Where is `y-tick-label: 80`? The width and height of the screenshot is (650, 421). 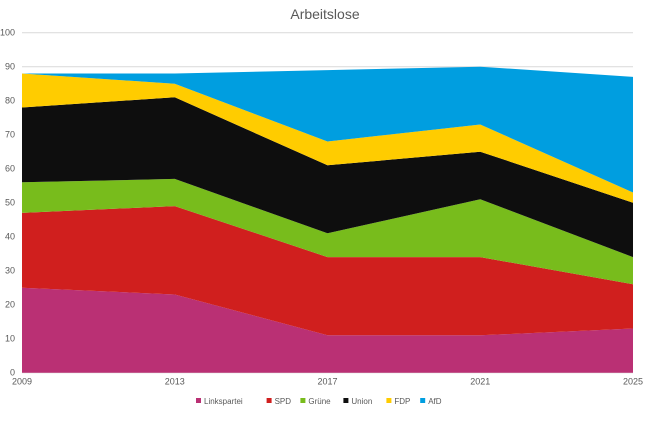 y-tick-label: 80 is located at coordinates (10, 101).